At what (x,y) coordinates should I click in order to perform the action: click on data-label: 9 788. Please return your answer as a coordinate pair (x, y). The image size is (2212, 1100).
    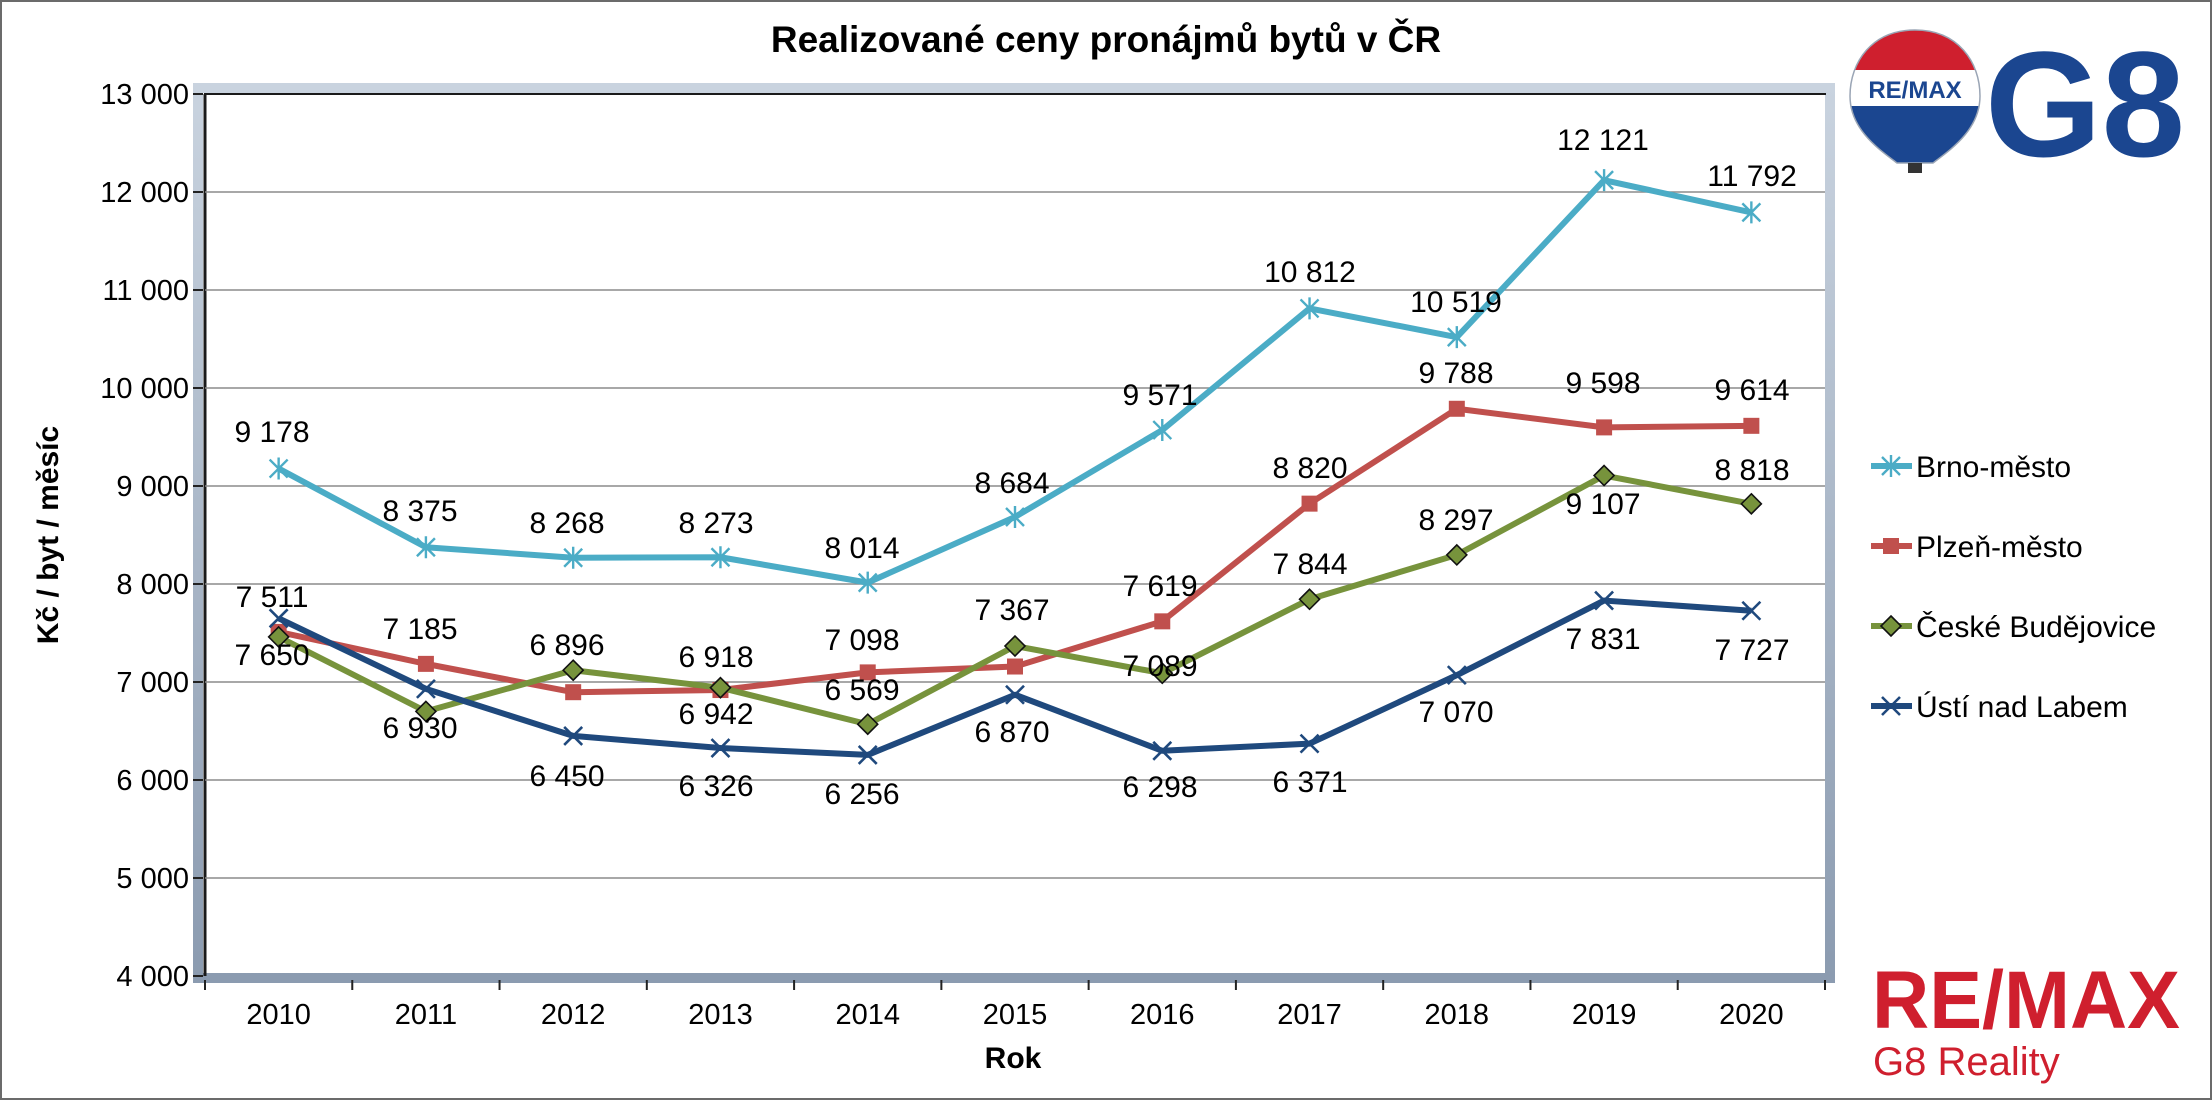
    Looking at the image, I should click on (1455, 373).